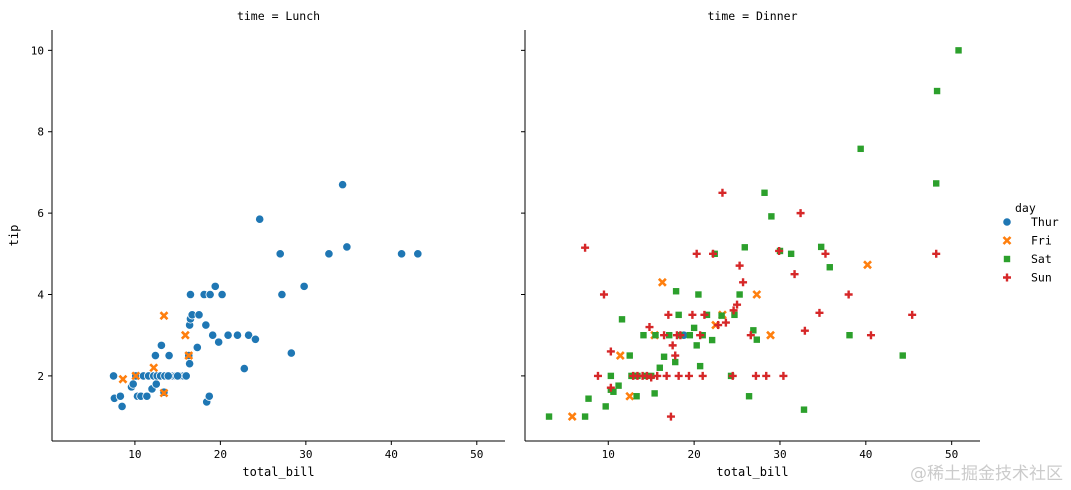 The image size is (1071, 490). I want to click on facet-title: time = Dinner, so click(752, 16).